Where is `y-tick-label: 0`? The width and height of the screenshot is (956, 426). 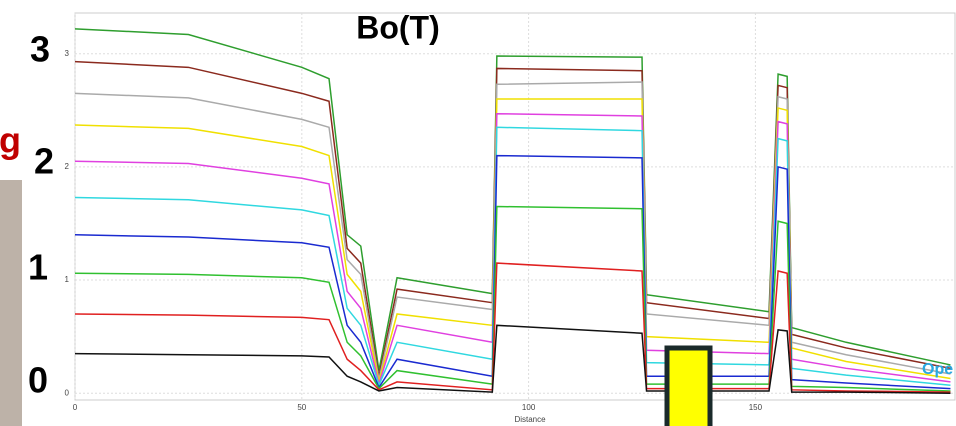 y-tick-label: 0 is located at coordinates (67, 392).